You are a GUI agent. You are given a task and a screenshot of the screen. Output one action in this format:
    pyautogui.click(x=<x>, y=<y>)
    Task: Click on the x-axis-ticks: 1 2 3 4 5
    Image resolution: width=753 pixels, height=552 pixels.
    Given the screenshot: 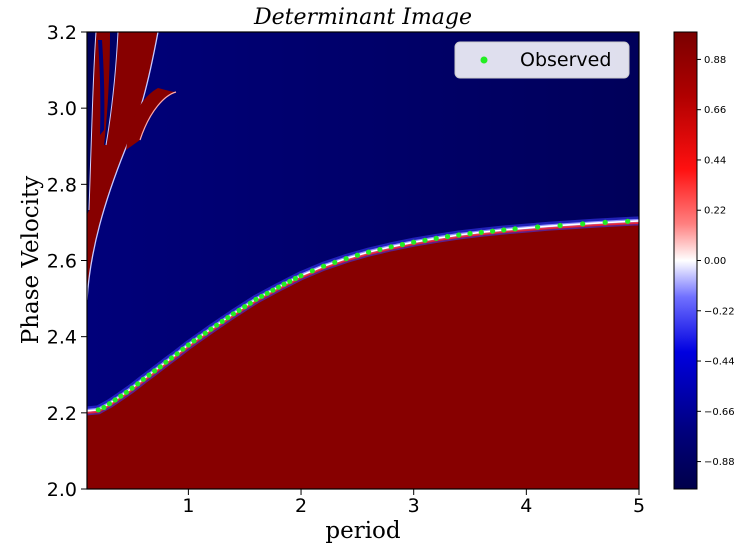 What is the action you would take?
    pyautogui.click(x=413, y=503)
    